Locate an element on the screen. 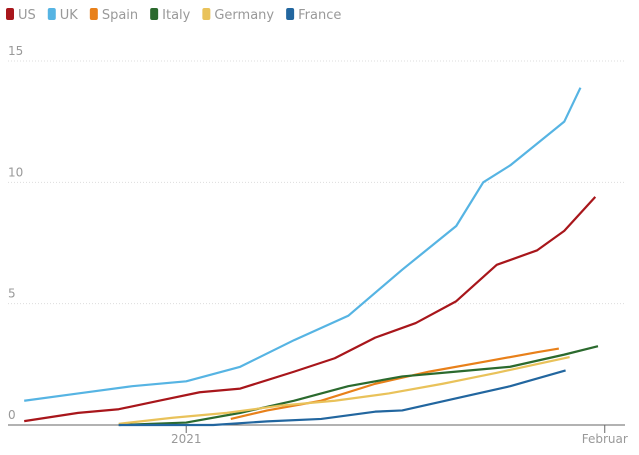  x-tick-label: 2021 is located at coordinates (186, 439).